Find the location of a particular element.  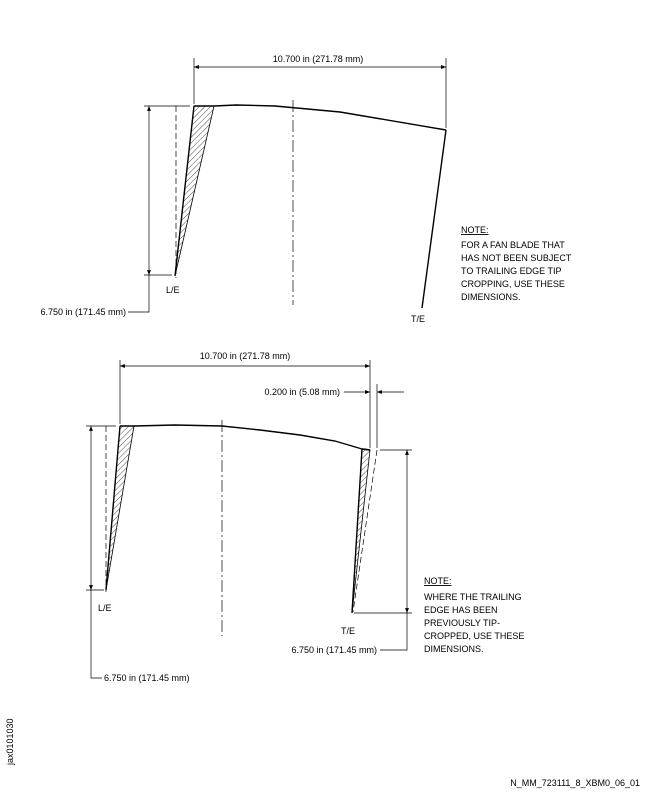

upper-height-leader is located at coordinates (139, 294).